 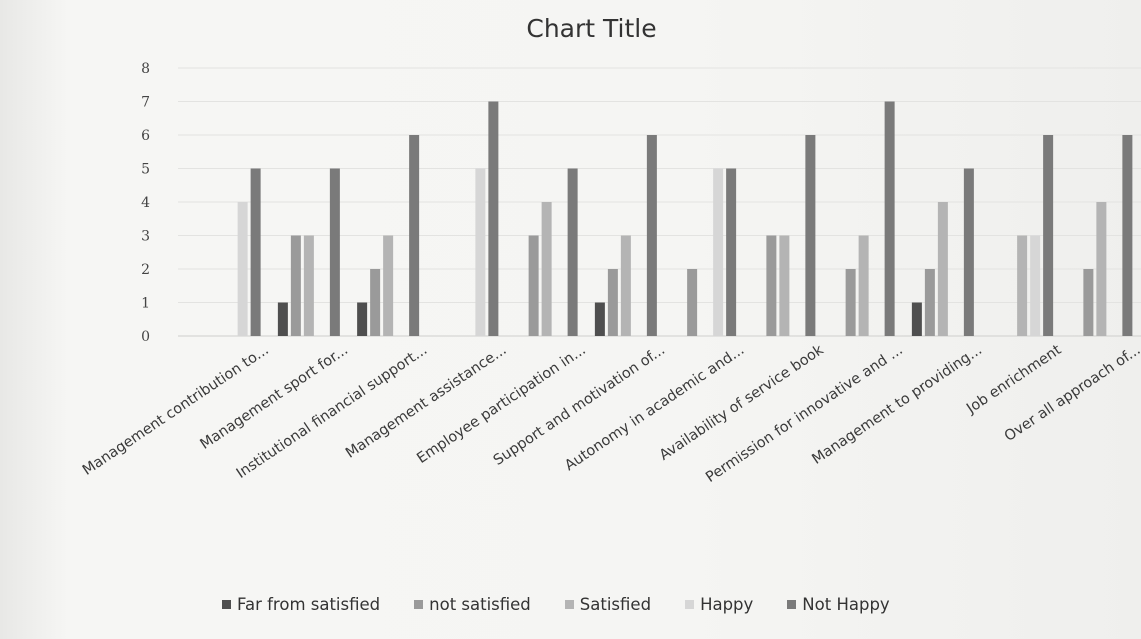 I want to click on y-tick-label: 5, so click(x=145, y=170).